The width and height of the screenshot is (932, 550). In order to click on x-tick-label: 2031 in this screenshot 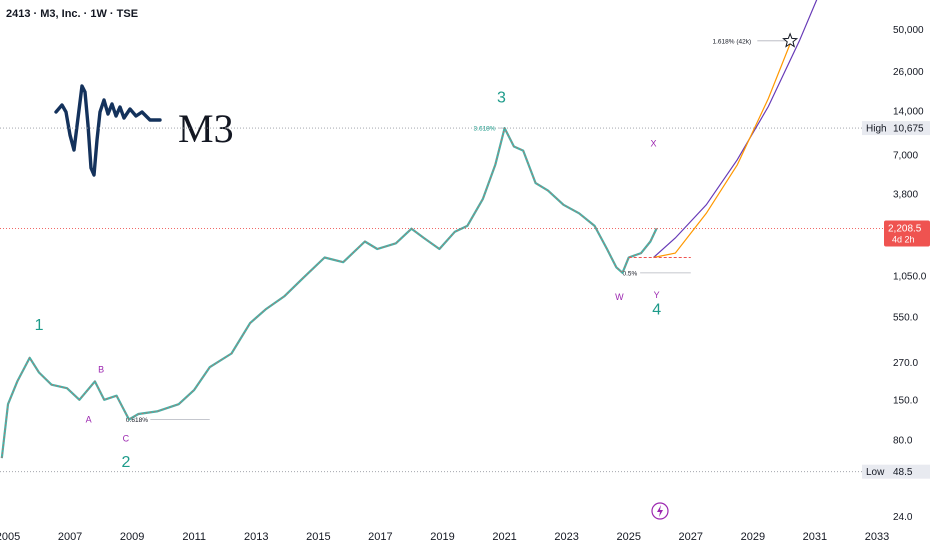, I will do `click(815, 537)`.